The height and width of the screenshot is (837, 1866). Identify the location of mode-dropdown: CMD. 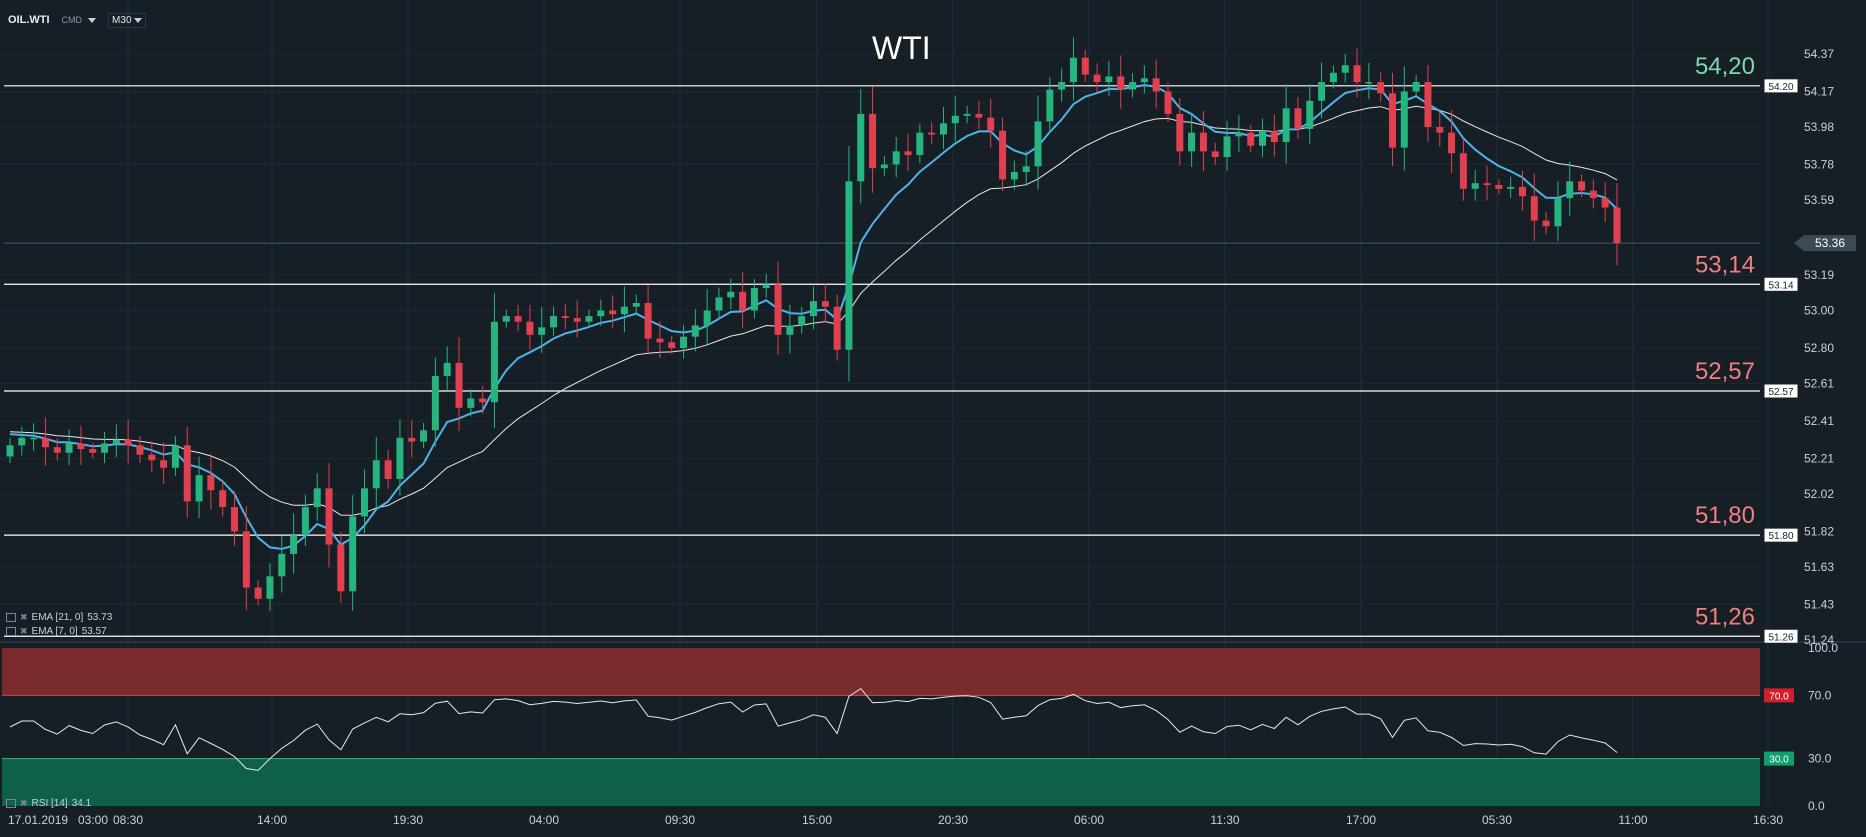
(79, 20).